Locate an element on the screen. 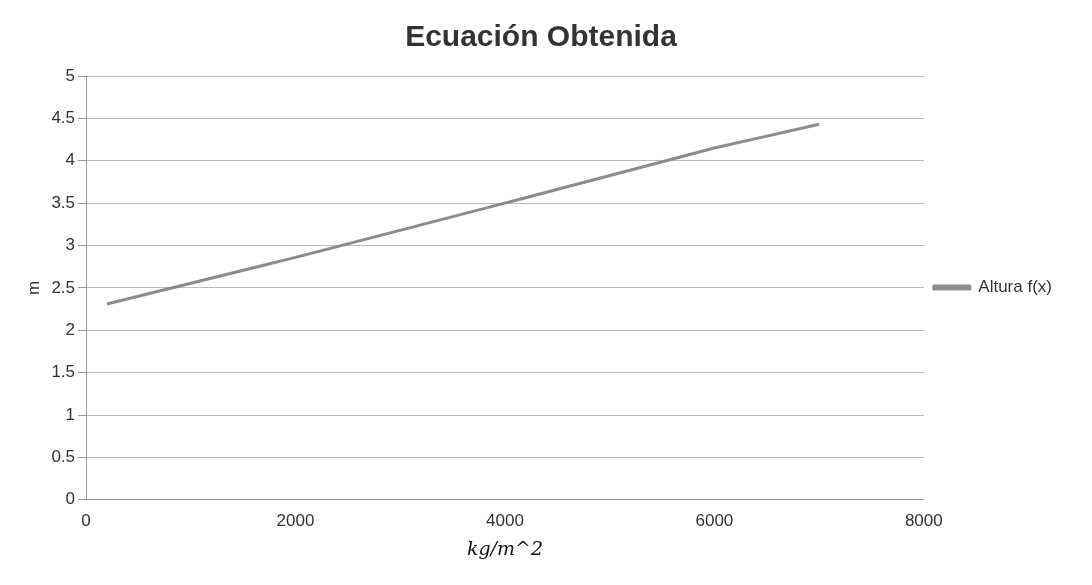 The width and height of the screenshot is (1092, 585). x-tick-label: 2000 is located at coordinates (295, 520).